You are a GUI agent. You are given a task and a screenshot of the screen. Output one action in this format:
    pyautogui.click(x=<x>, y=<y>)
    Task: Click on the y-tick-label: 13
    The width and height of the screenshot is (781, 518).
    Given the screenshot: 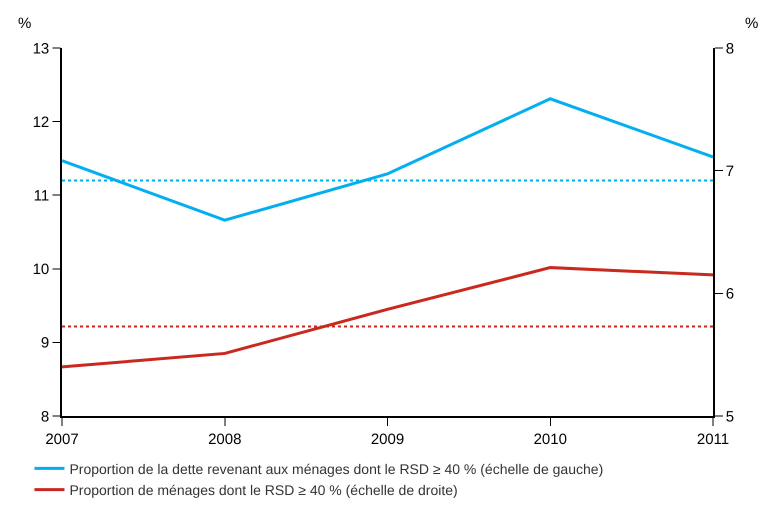 What is the action you would take?
    pyautogui.click(x=41, y=49)
    